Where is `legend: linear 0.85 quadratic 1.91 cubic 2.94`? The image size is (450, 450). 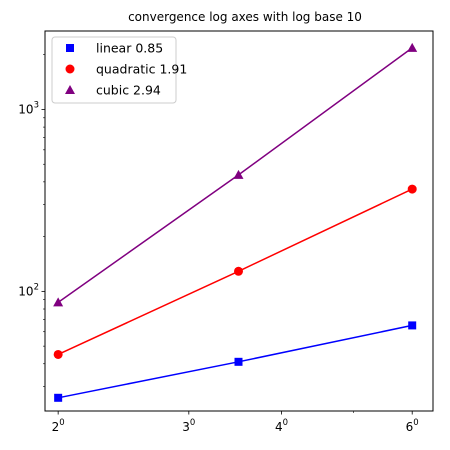
legend: linear 0.85 quadratic 1.91 cubic 2.94 is located at coordinates (119, 70).